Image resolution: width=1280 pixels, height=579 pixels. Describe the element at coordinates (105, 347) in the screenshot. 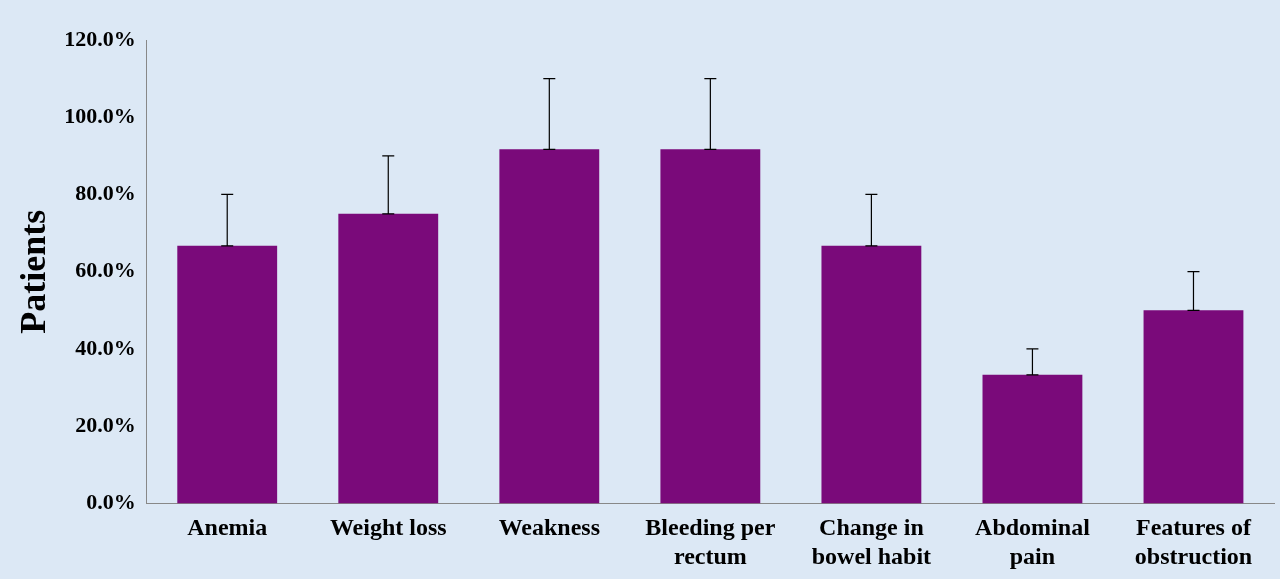

I see `y-tick-label: 40.0%` at that location.